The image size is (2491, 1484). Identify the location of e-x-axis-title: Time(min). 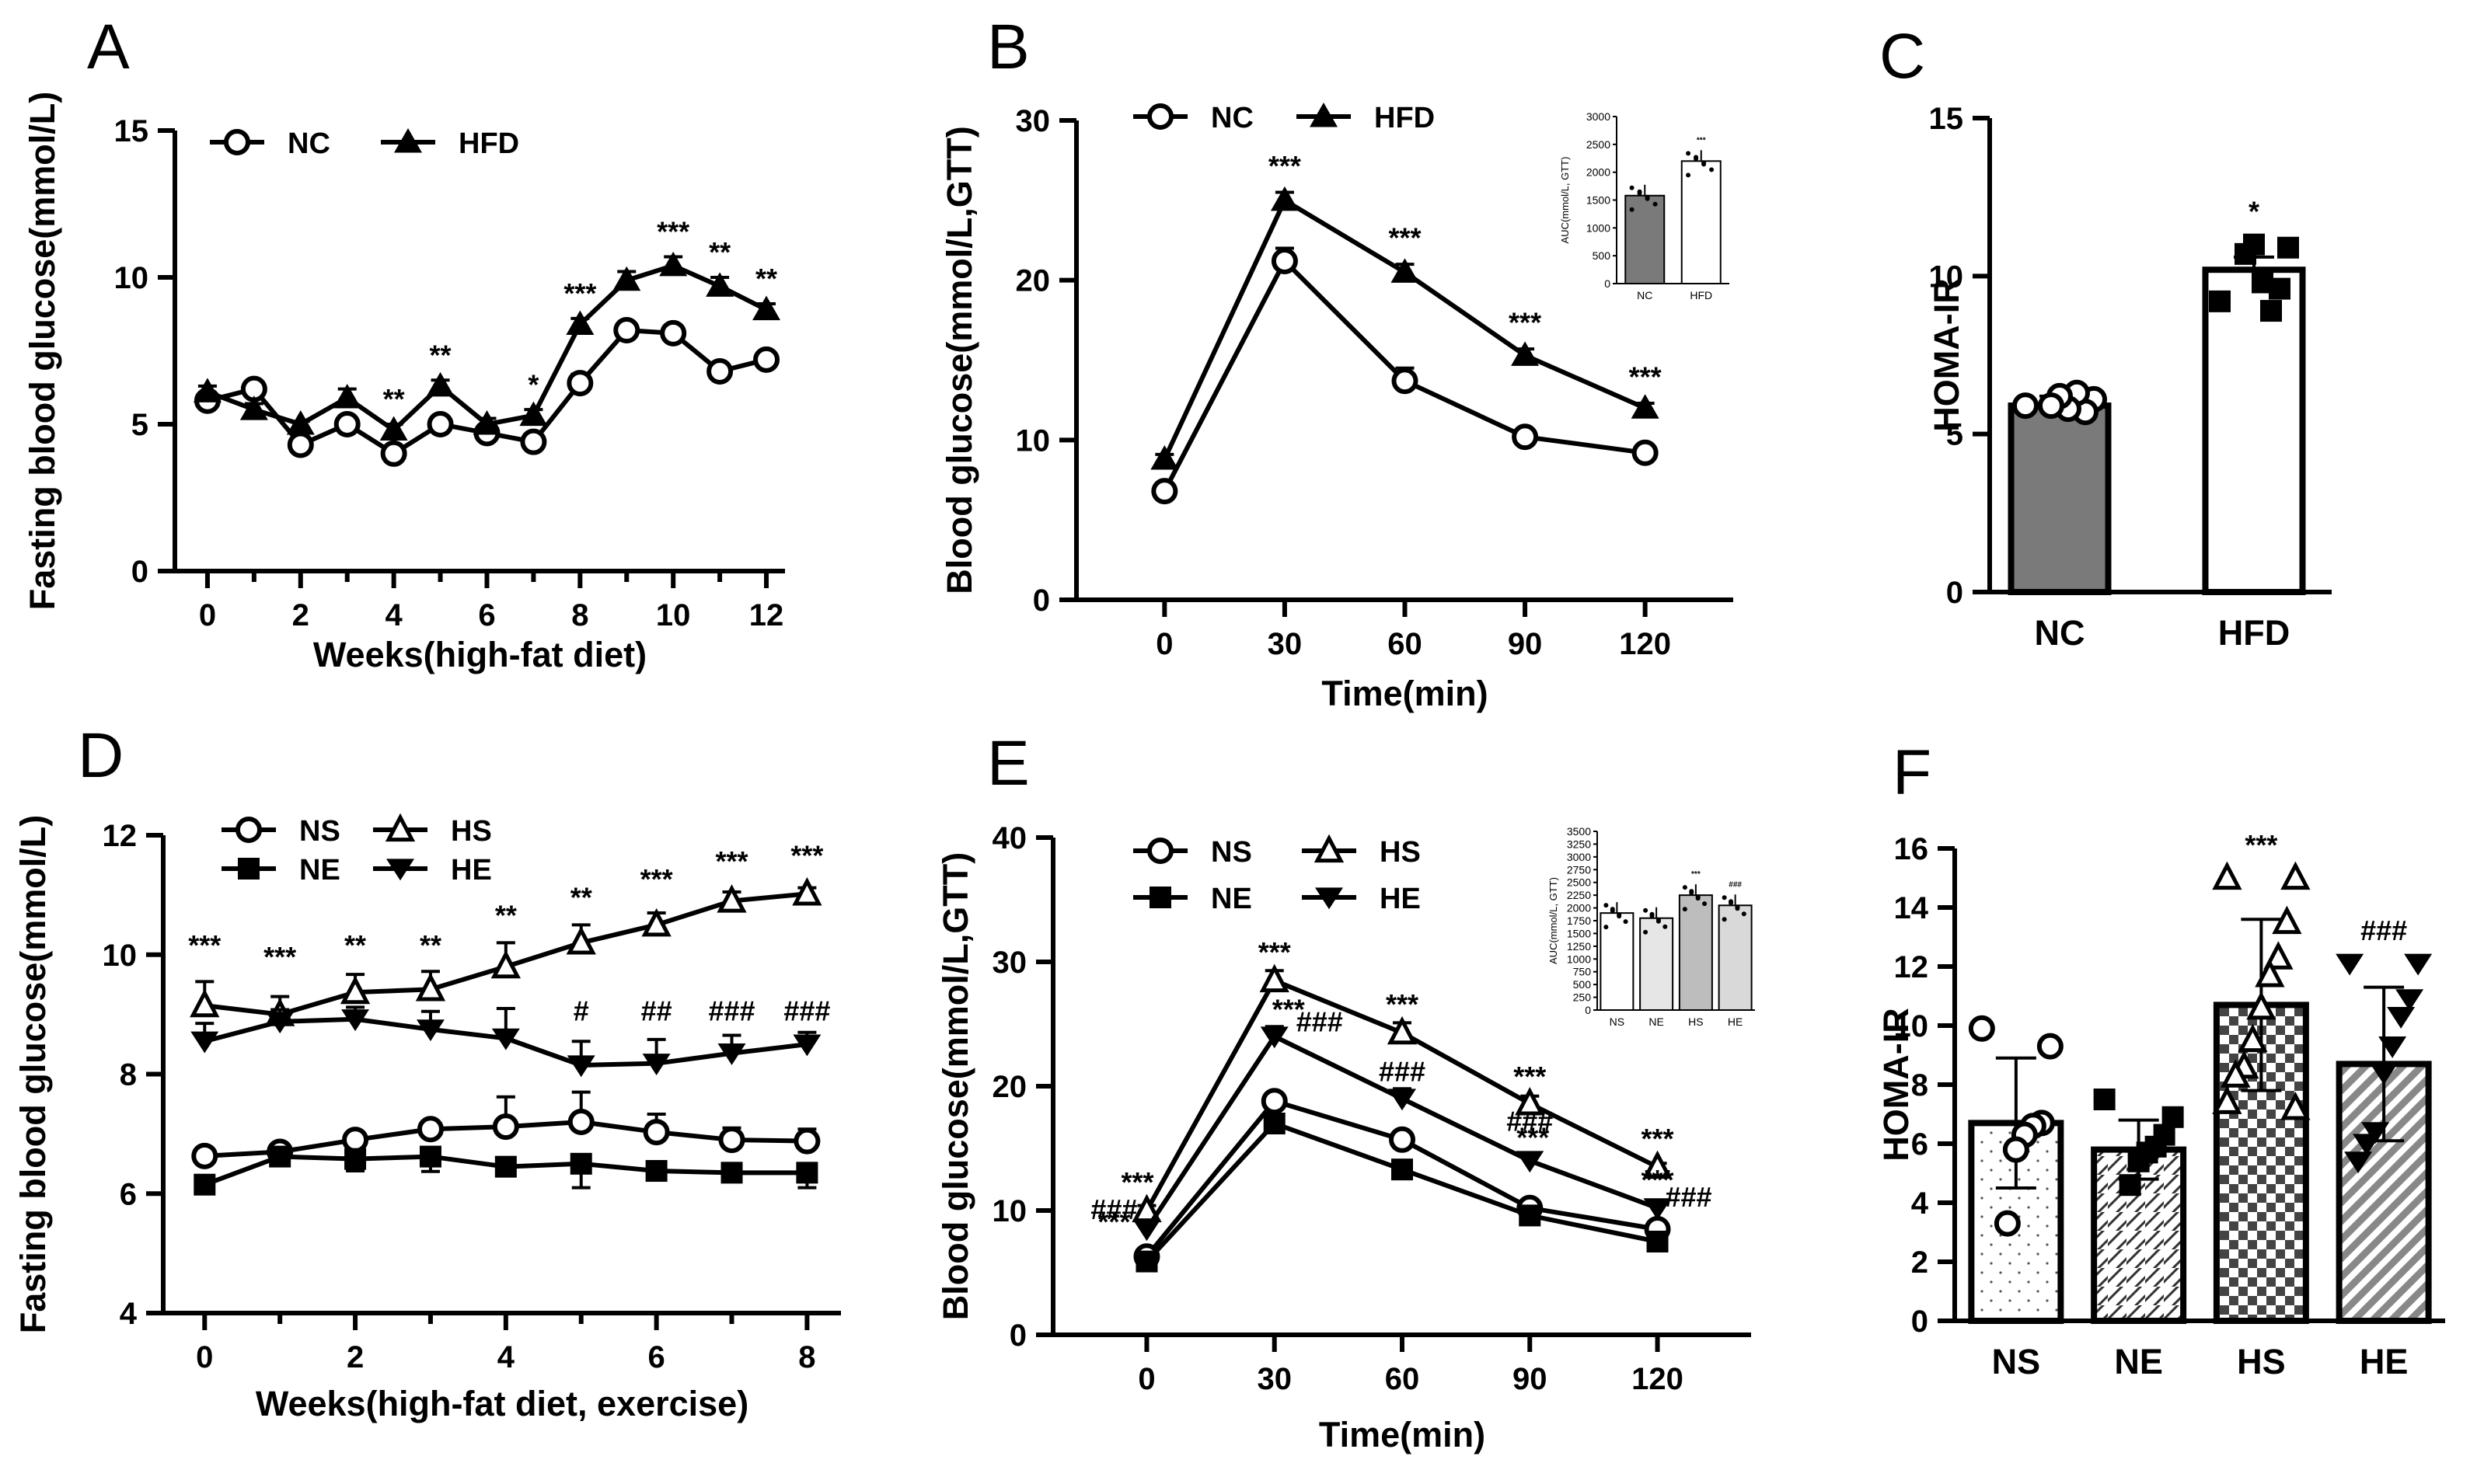
(1402, 1434).